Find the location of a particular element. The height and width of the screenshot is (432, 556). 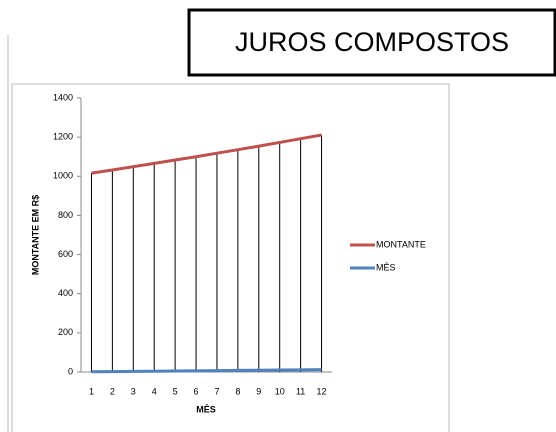

x-tick-label: 5 is located at coordinates (175, 391).